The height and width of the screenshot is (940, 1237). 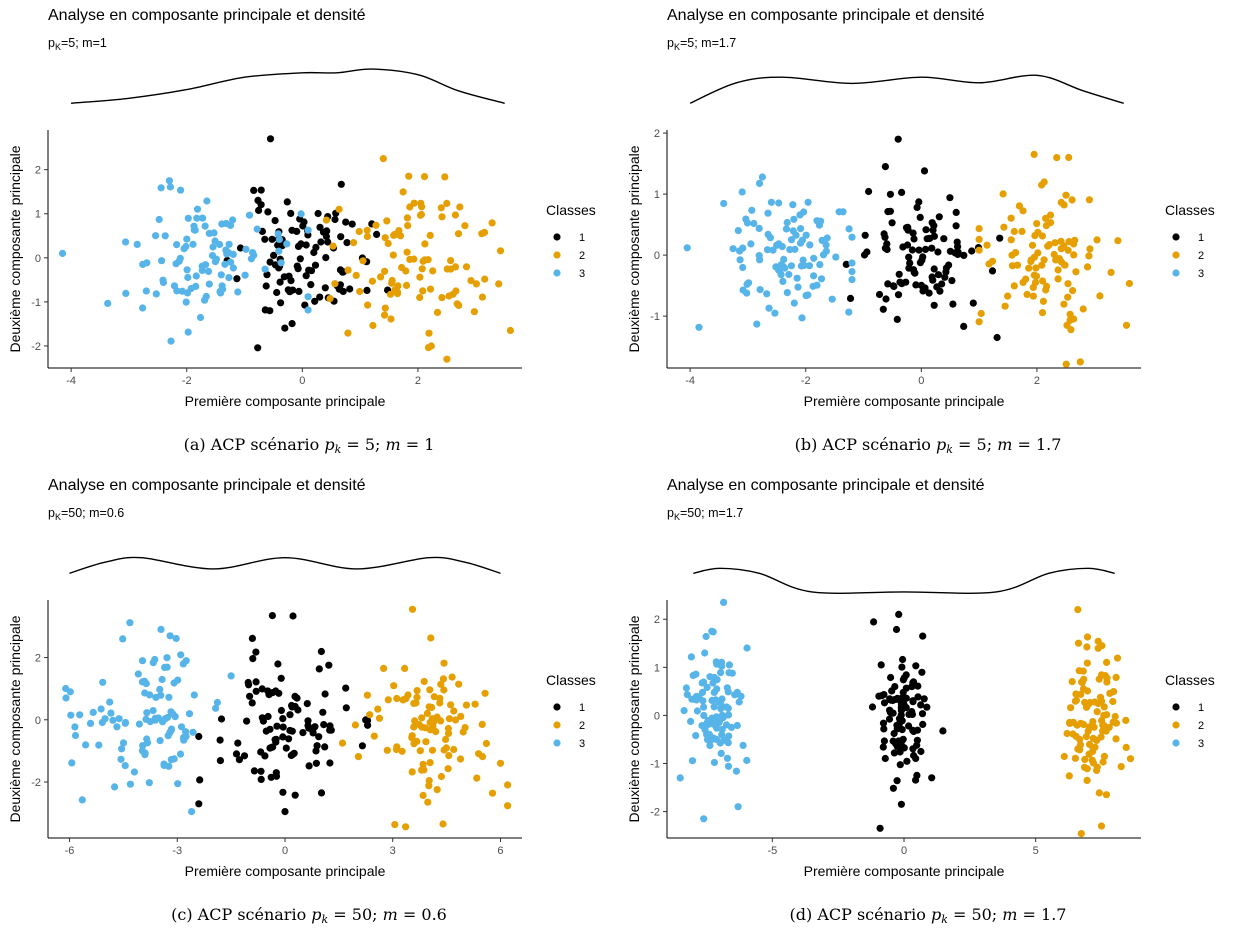 What do you see at coordinates (316, 914) in the screenshot?
I see `caption-p: p` at bounding box center [316, 914].